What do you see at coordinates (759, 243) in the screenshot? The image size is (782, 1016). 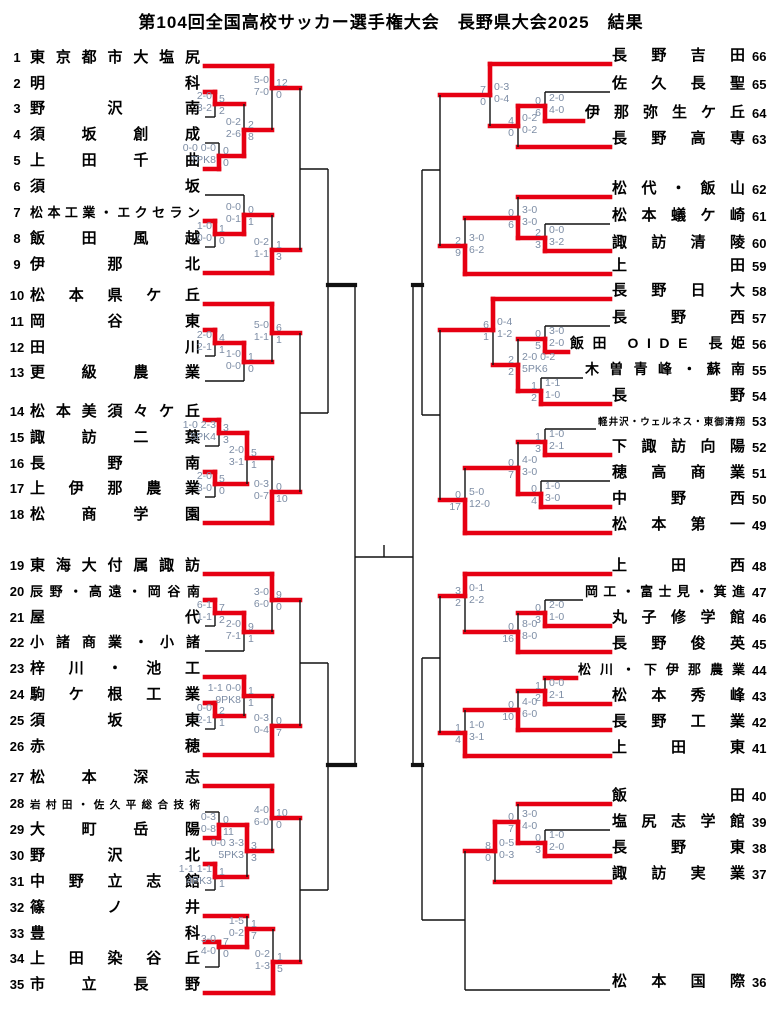 I see `team-seed-60: 60` at bounding box center [759, 243].